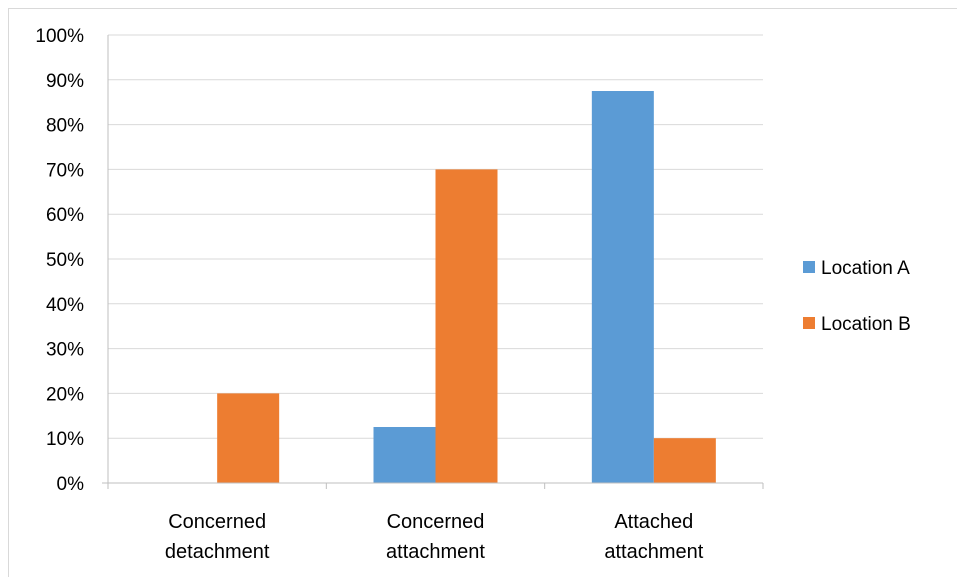 The height and width of the screenshot is (578, 957). What do you see at coordinates (65, 81) in the screenshot?
I see `y-tick-label: 90%` at bounding box center [65, 81].